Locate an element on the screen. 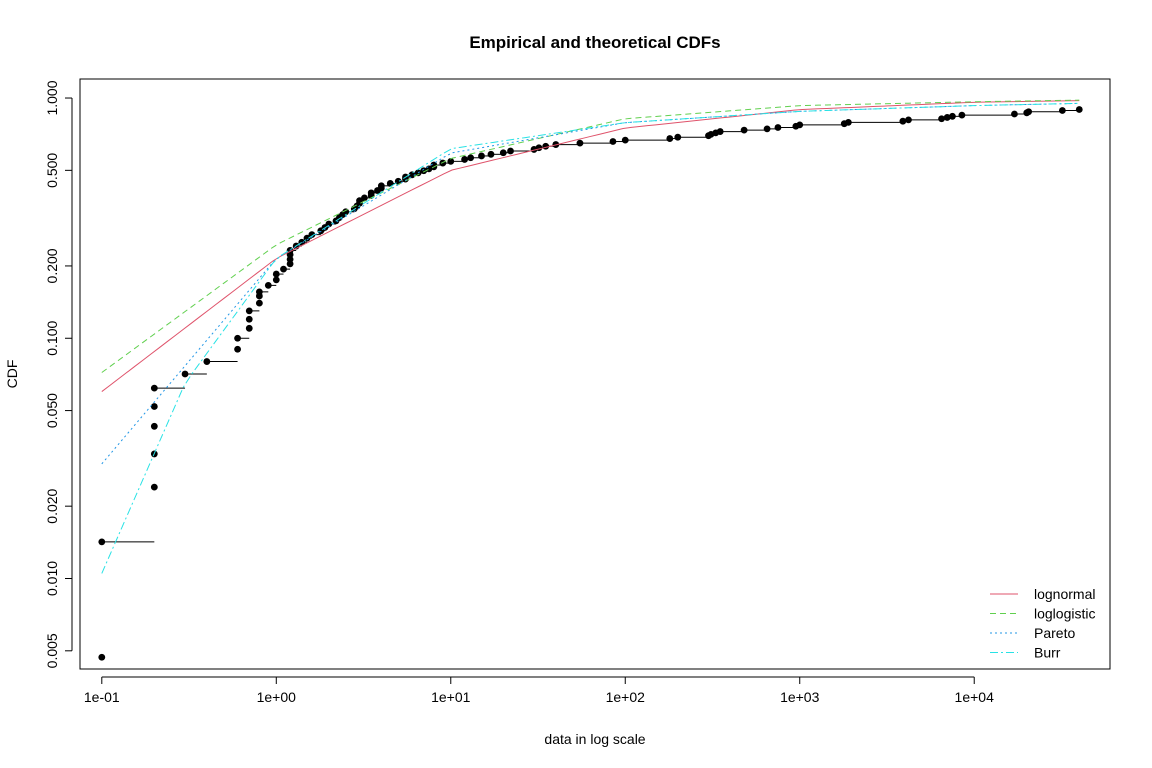  legend: lognormal loglogistic Pareto Burr is located at coordinates (1042, 623).